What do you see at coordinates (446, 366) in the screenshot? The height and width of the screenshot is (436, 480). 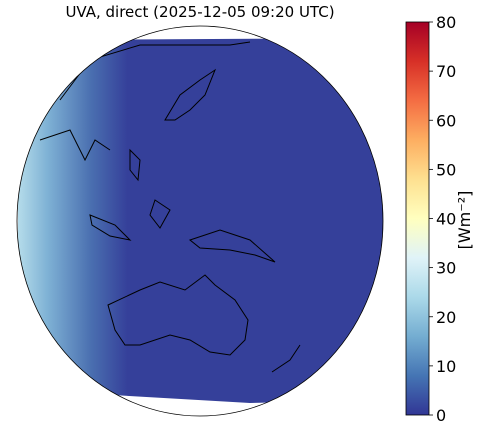 I see `colorbar-tick-label: 10` at bounding box center [446, 366].